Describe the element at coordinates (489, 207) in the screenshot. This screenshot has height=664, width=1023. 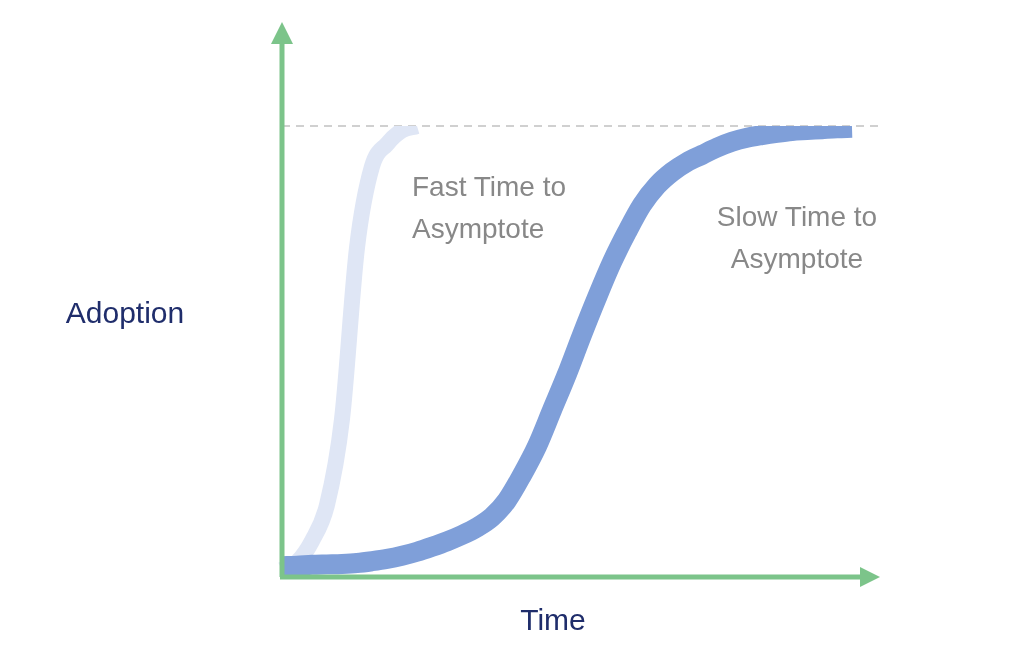
I see `series-label: Fast Time to Asymptote` at that location.